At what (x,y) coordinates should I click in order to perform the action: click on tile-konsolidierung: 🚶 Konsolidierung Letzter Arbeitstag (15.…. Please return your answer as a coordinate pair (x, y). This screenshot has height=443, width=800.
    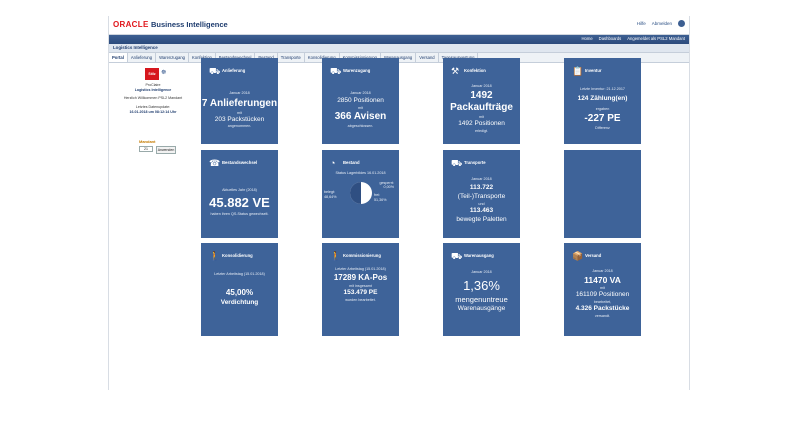
    Looking at the image, I should click on (239, 289).